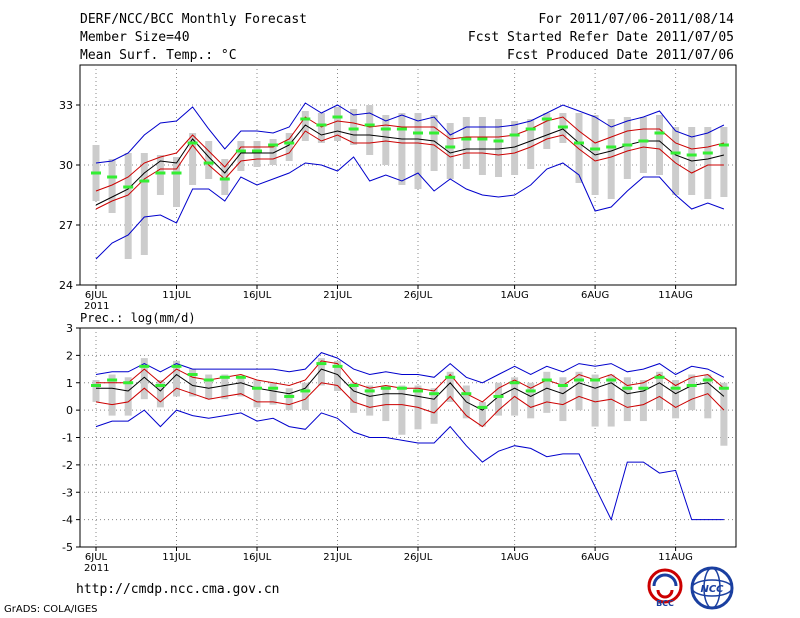  Describe the element at coordinates (410, 133) in the screenshot. I see `temp-upper-blue-line` at that location.